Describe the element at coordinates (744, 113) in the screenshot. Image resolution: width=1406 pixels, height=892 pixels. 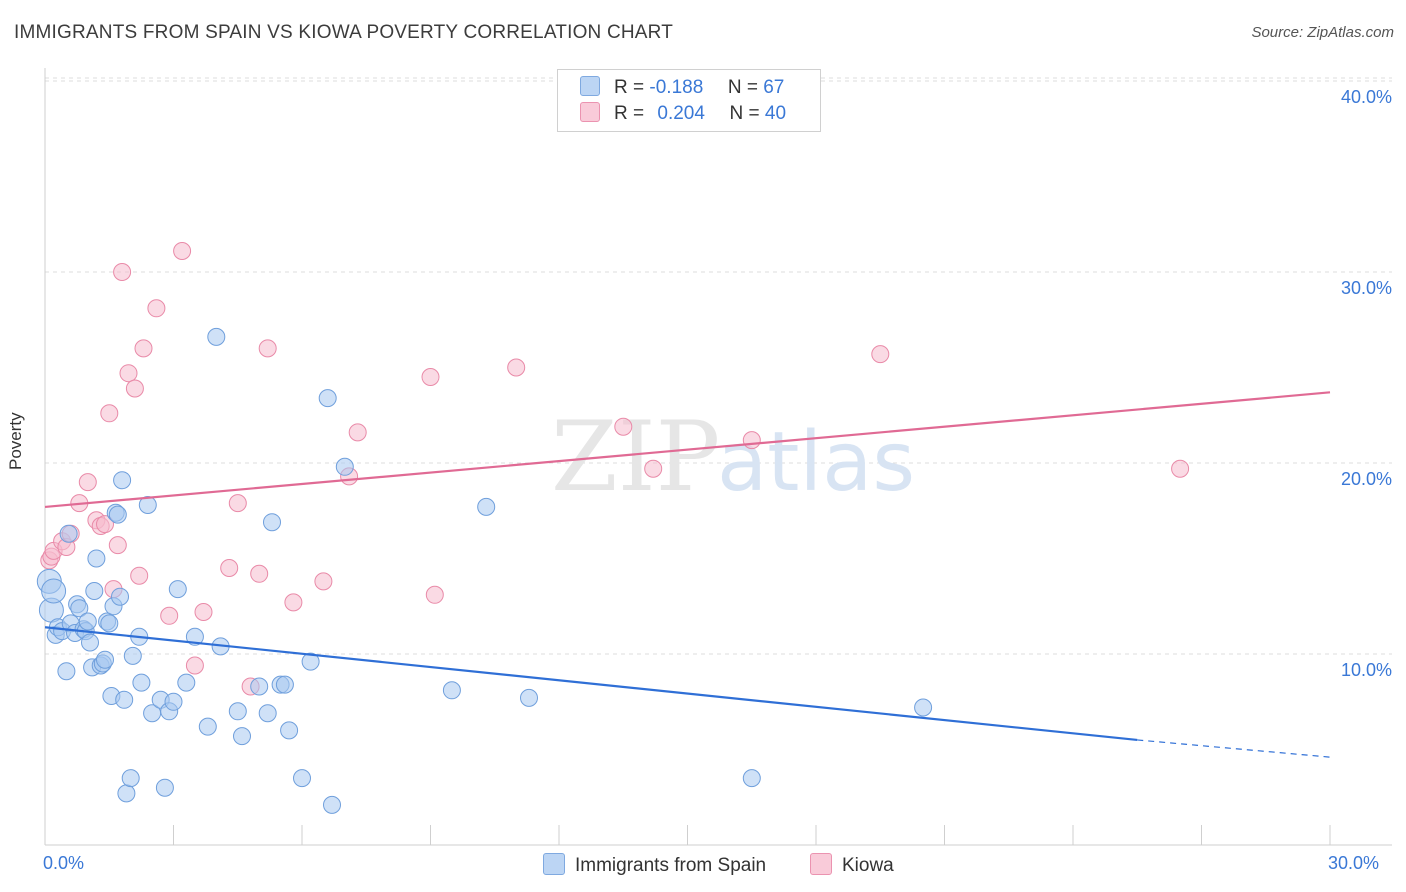
I see `legend-kiowa-n-label: N =` at that location.